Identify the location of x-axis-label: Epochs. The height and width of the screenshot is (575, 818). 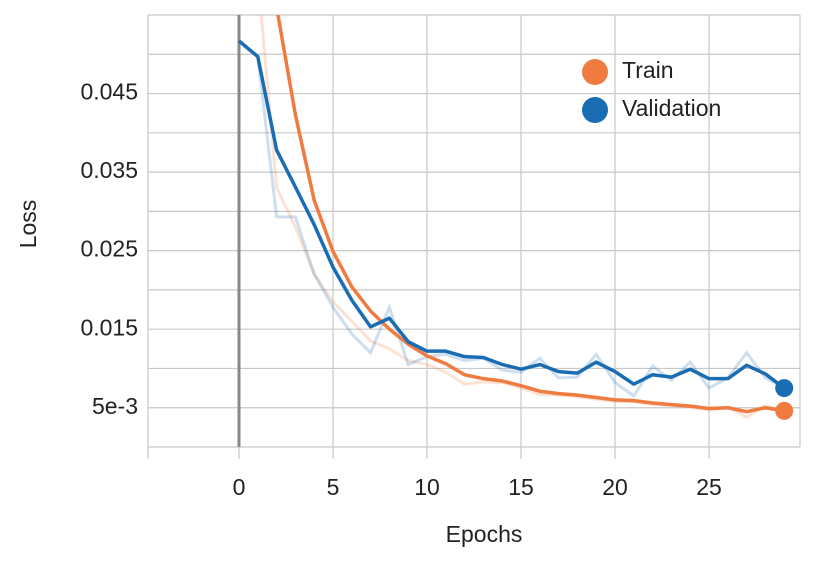
(484, 534).